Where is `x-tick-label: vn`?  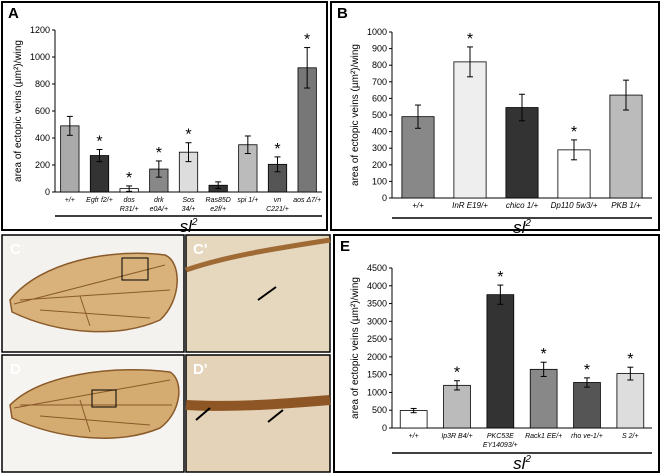
x-tick-label: vn is located at coordinates (278, 200).